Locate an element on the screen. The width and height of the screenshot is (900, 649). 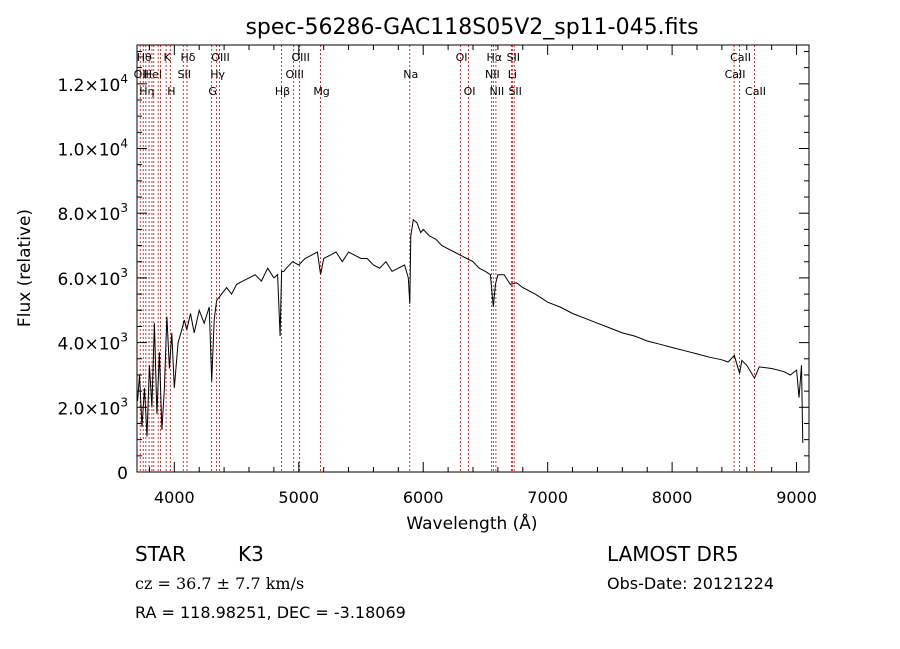
spectral-line-label: Hβ is located at coordinates (282, 91).